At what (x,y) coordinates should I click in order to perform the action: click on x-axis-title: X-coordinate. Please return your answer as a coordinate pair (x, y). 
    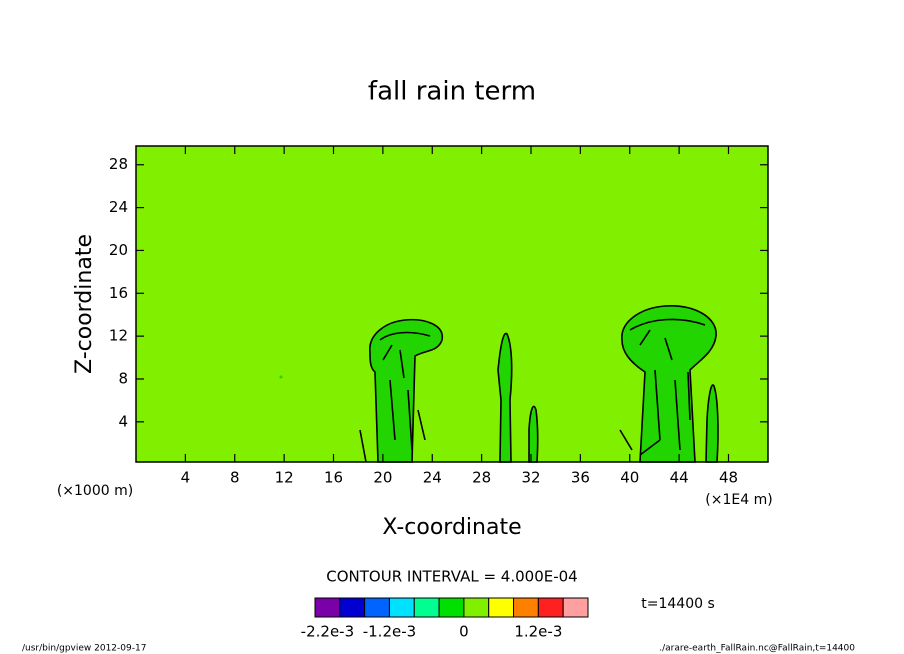
    Looking at the image, I should click on (451, 527).